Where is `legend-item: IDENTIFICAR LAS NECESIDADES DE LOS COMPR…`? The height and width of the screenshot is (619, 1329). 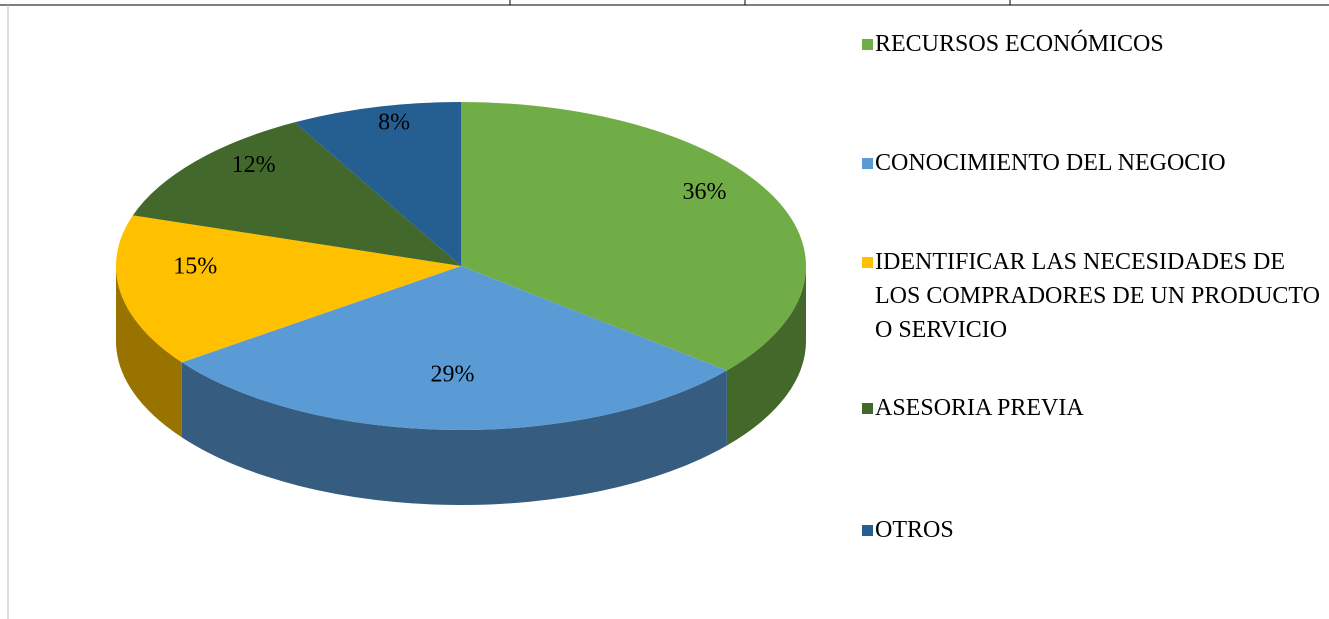 legend-item: IDENTIFICAR LAS NECESIDADES DE LOS COMPR… is located at coordinates (1092, 296).